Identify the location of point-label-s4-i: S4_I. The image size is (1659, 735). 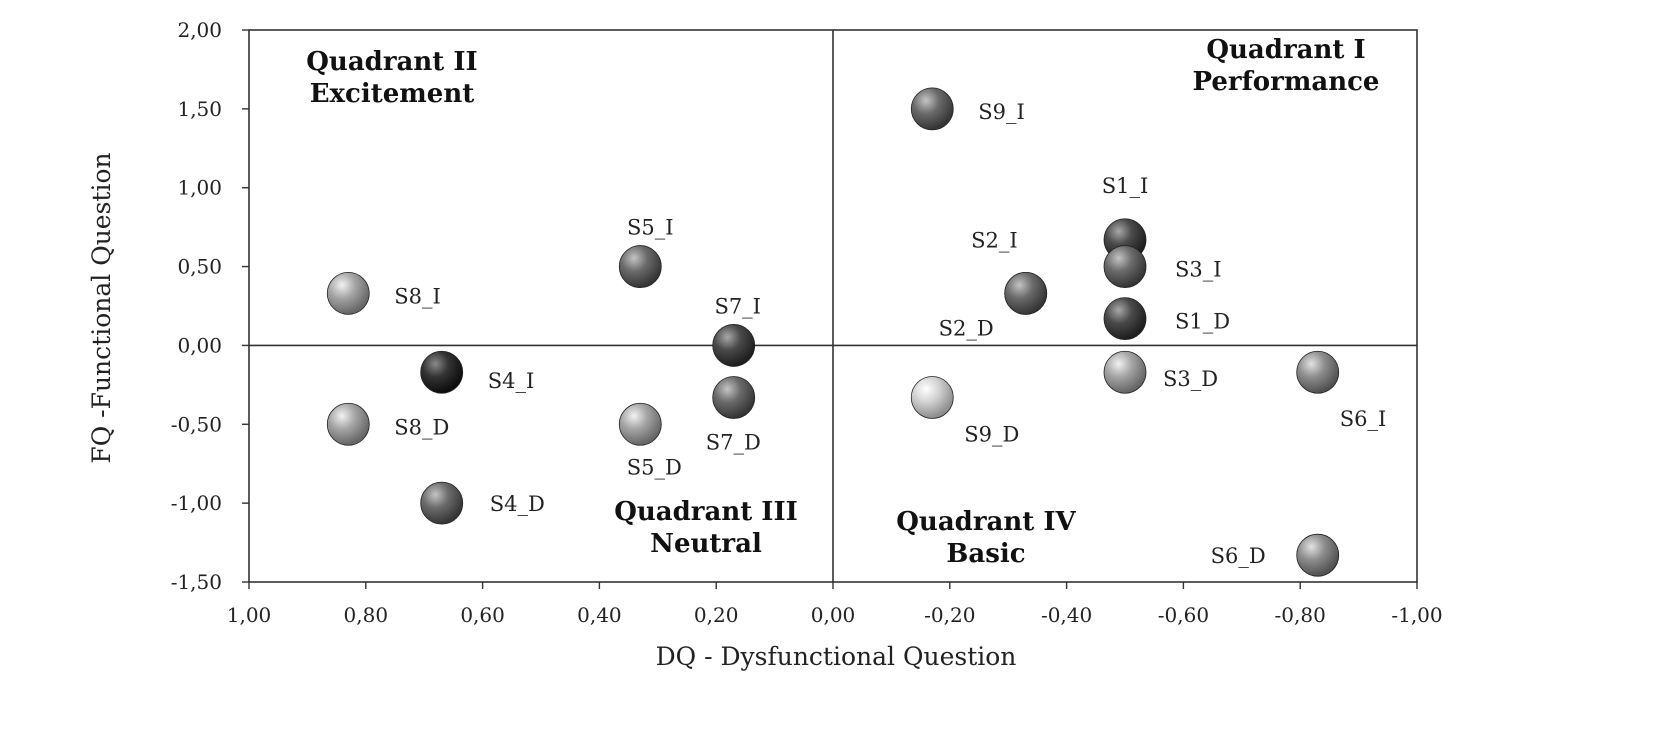
(511, 381).